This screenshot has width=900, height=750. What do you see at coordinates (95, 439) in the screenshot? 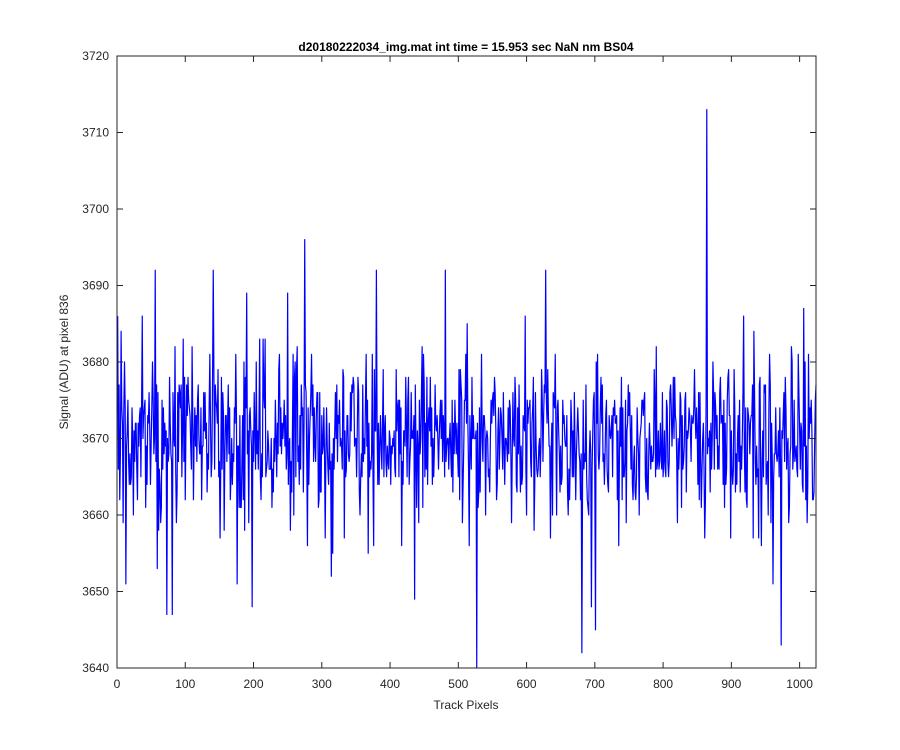
I see `y-tick-label: 3670` at bounding box center [95, 439].